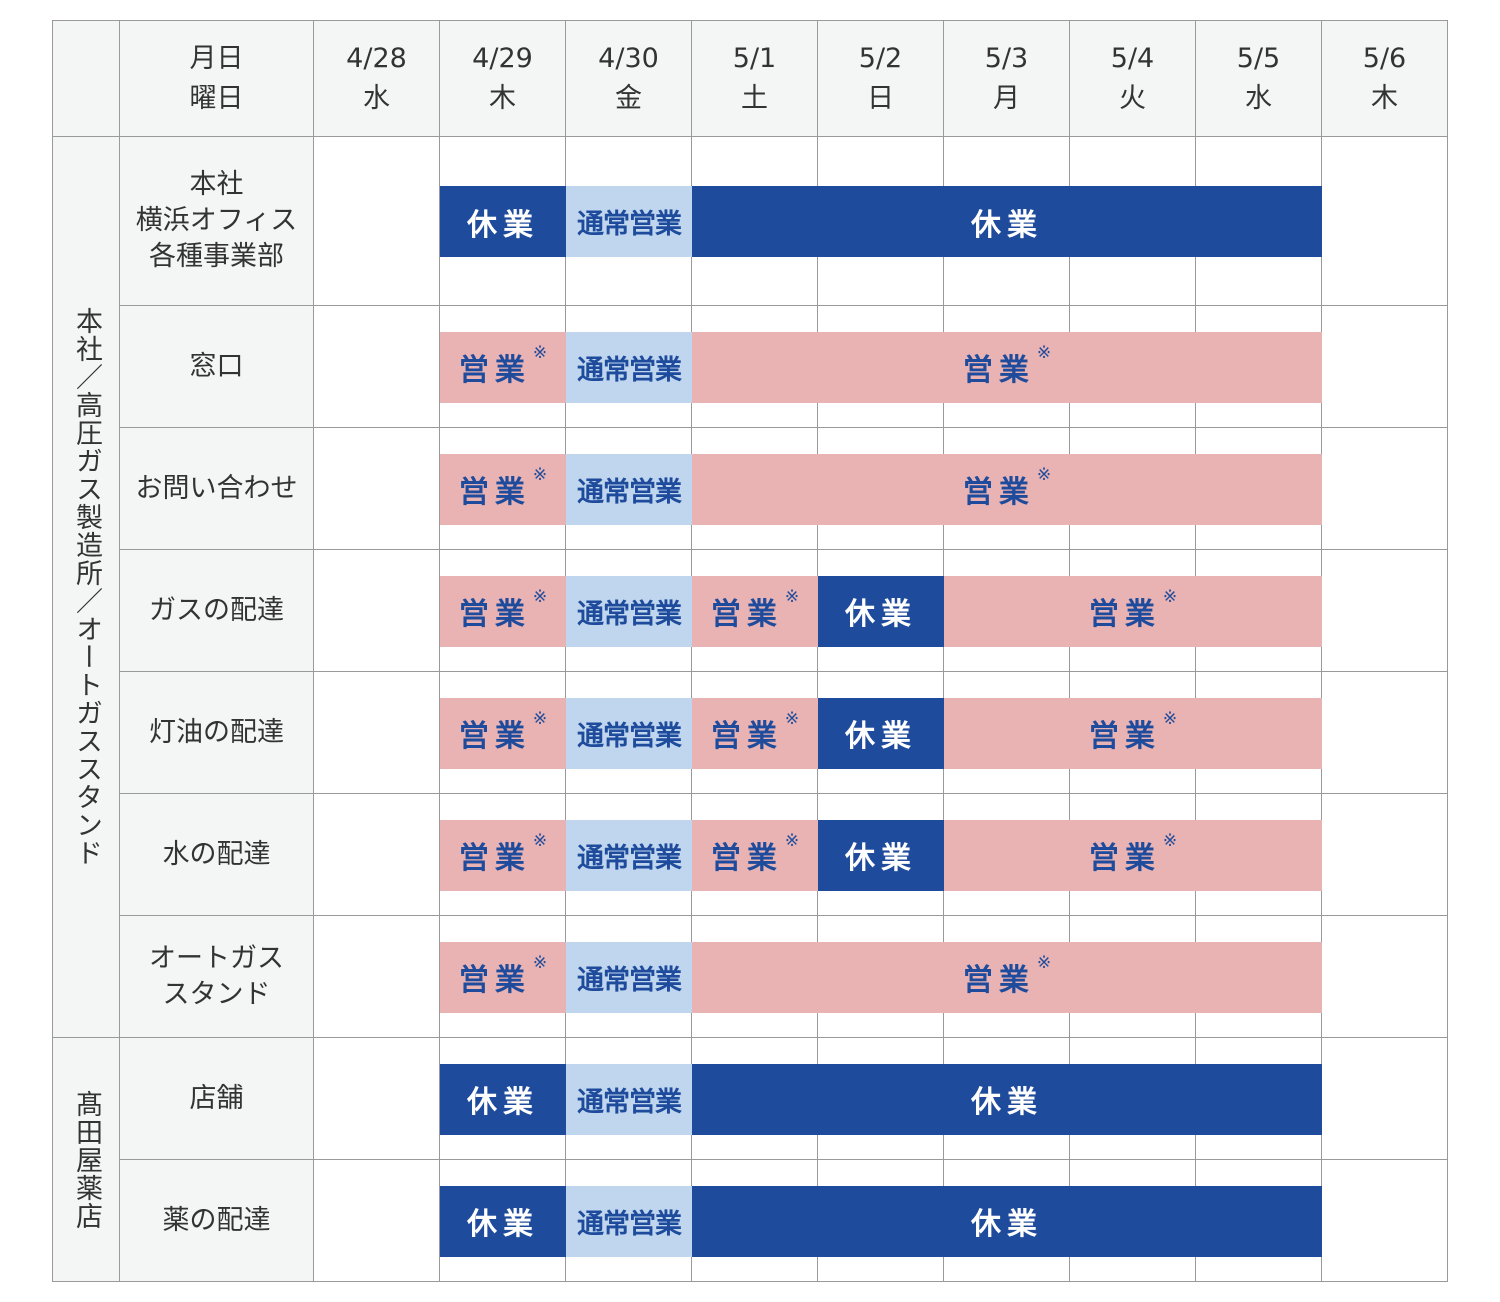  I want to click on row-label-cell: お問い合わせ, so click(216, 488).